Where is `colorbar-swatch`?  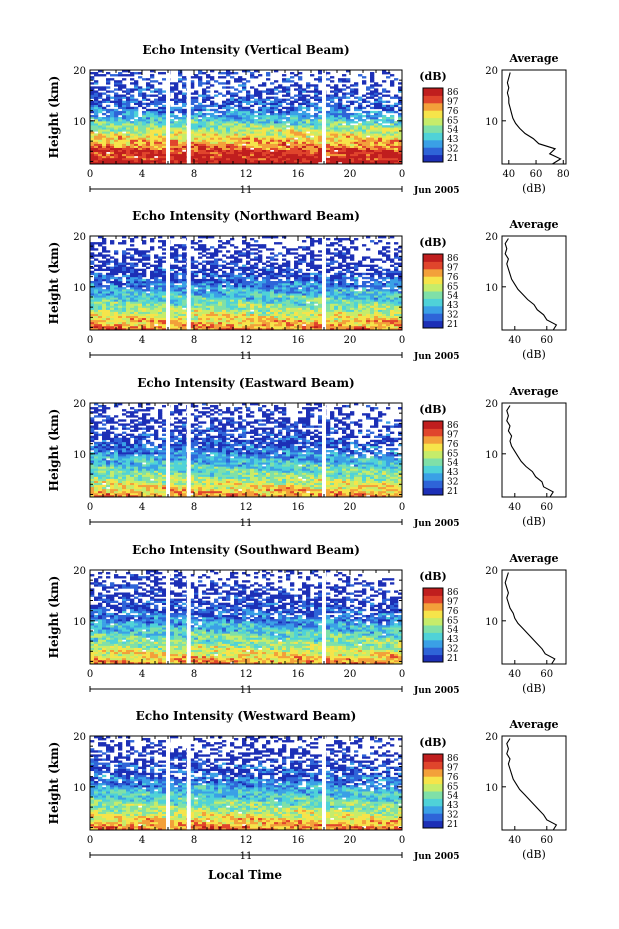
colorbar-swatch is located at coordinates (433, 121).